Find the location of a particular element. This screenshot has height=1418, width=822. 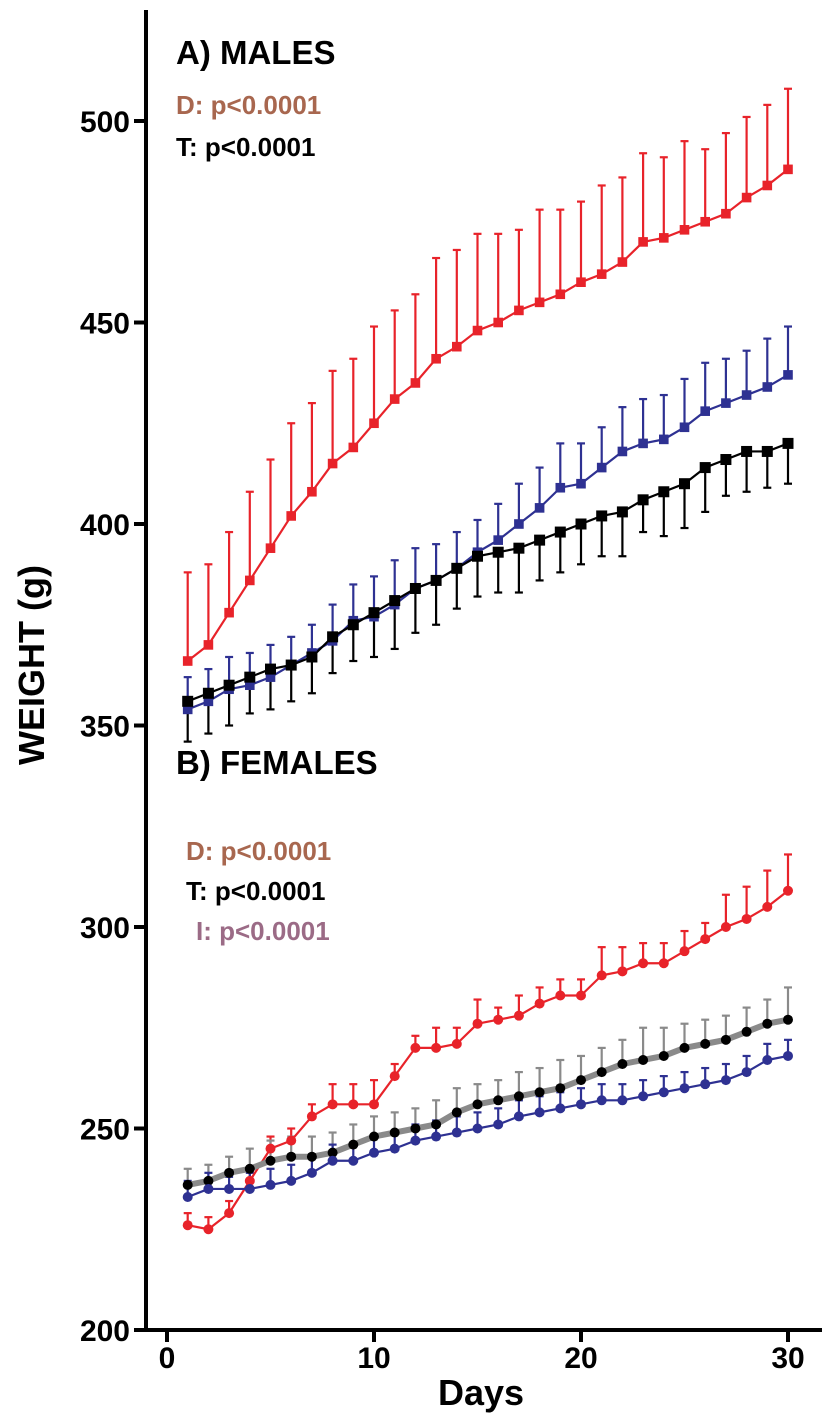

x-tick-label: 30 is located at coordinates (787, 1358).